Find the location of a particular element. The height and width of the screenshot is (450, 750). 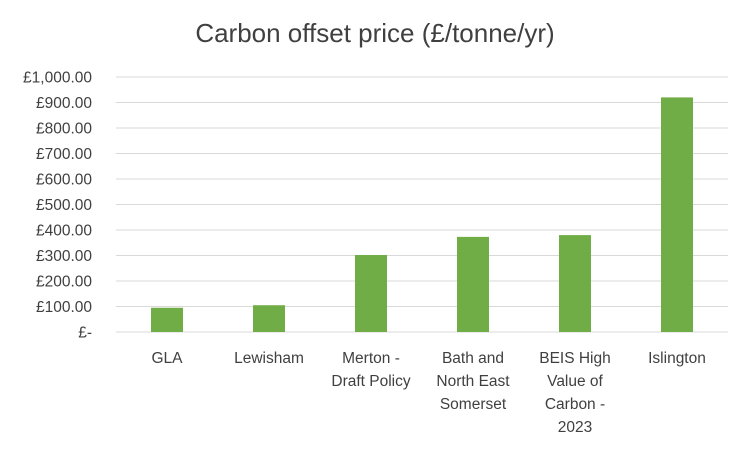

x-tick-label-line: Lewisham is located at coordinates (269, 358).